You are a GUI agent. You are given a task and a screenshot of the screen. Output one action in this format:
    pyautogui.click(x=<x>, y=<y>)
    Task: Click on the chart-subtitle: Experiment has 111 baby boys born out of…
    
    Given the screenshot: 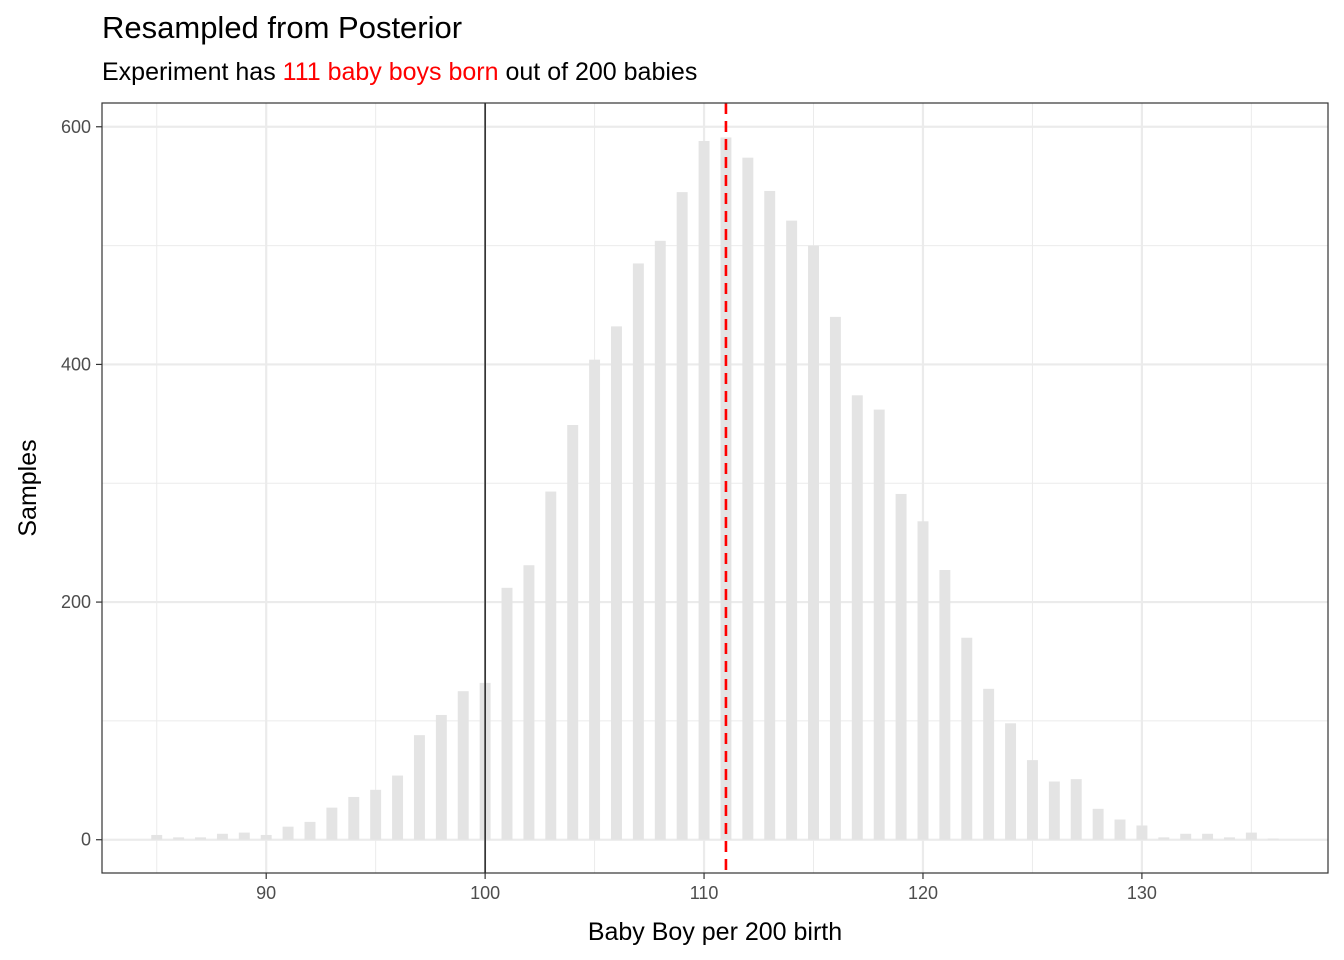 What is the action you would take?
    pyautogui.click(x=399, y=72)
    